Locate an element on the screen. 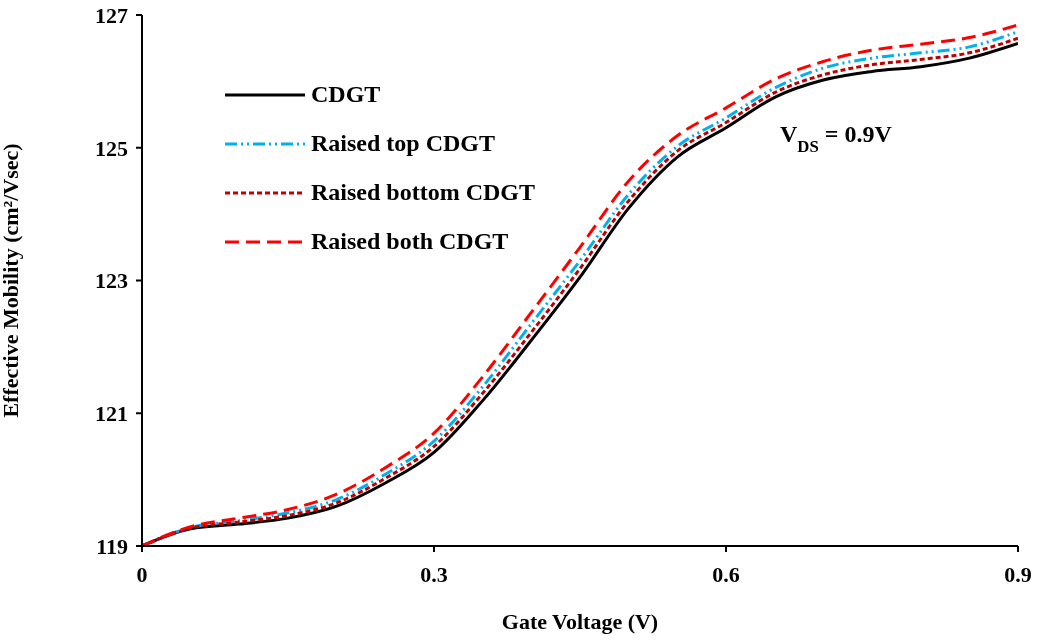 This screenshot has width=1043, height=641. x-tick-label: 0.3 is located at coordinates (434, 574).